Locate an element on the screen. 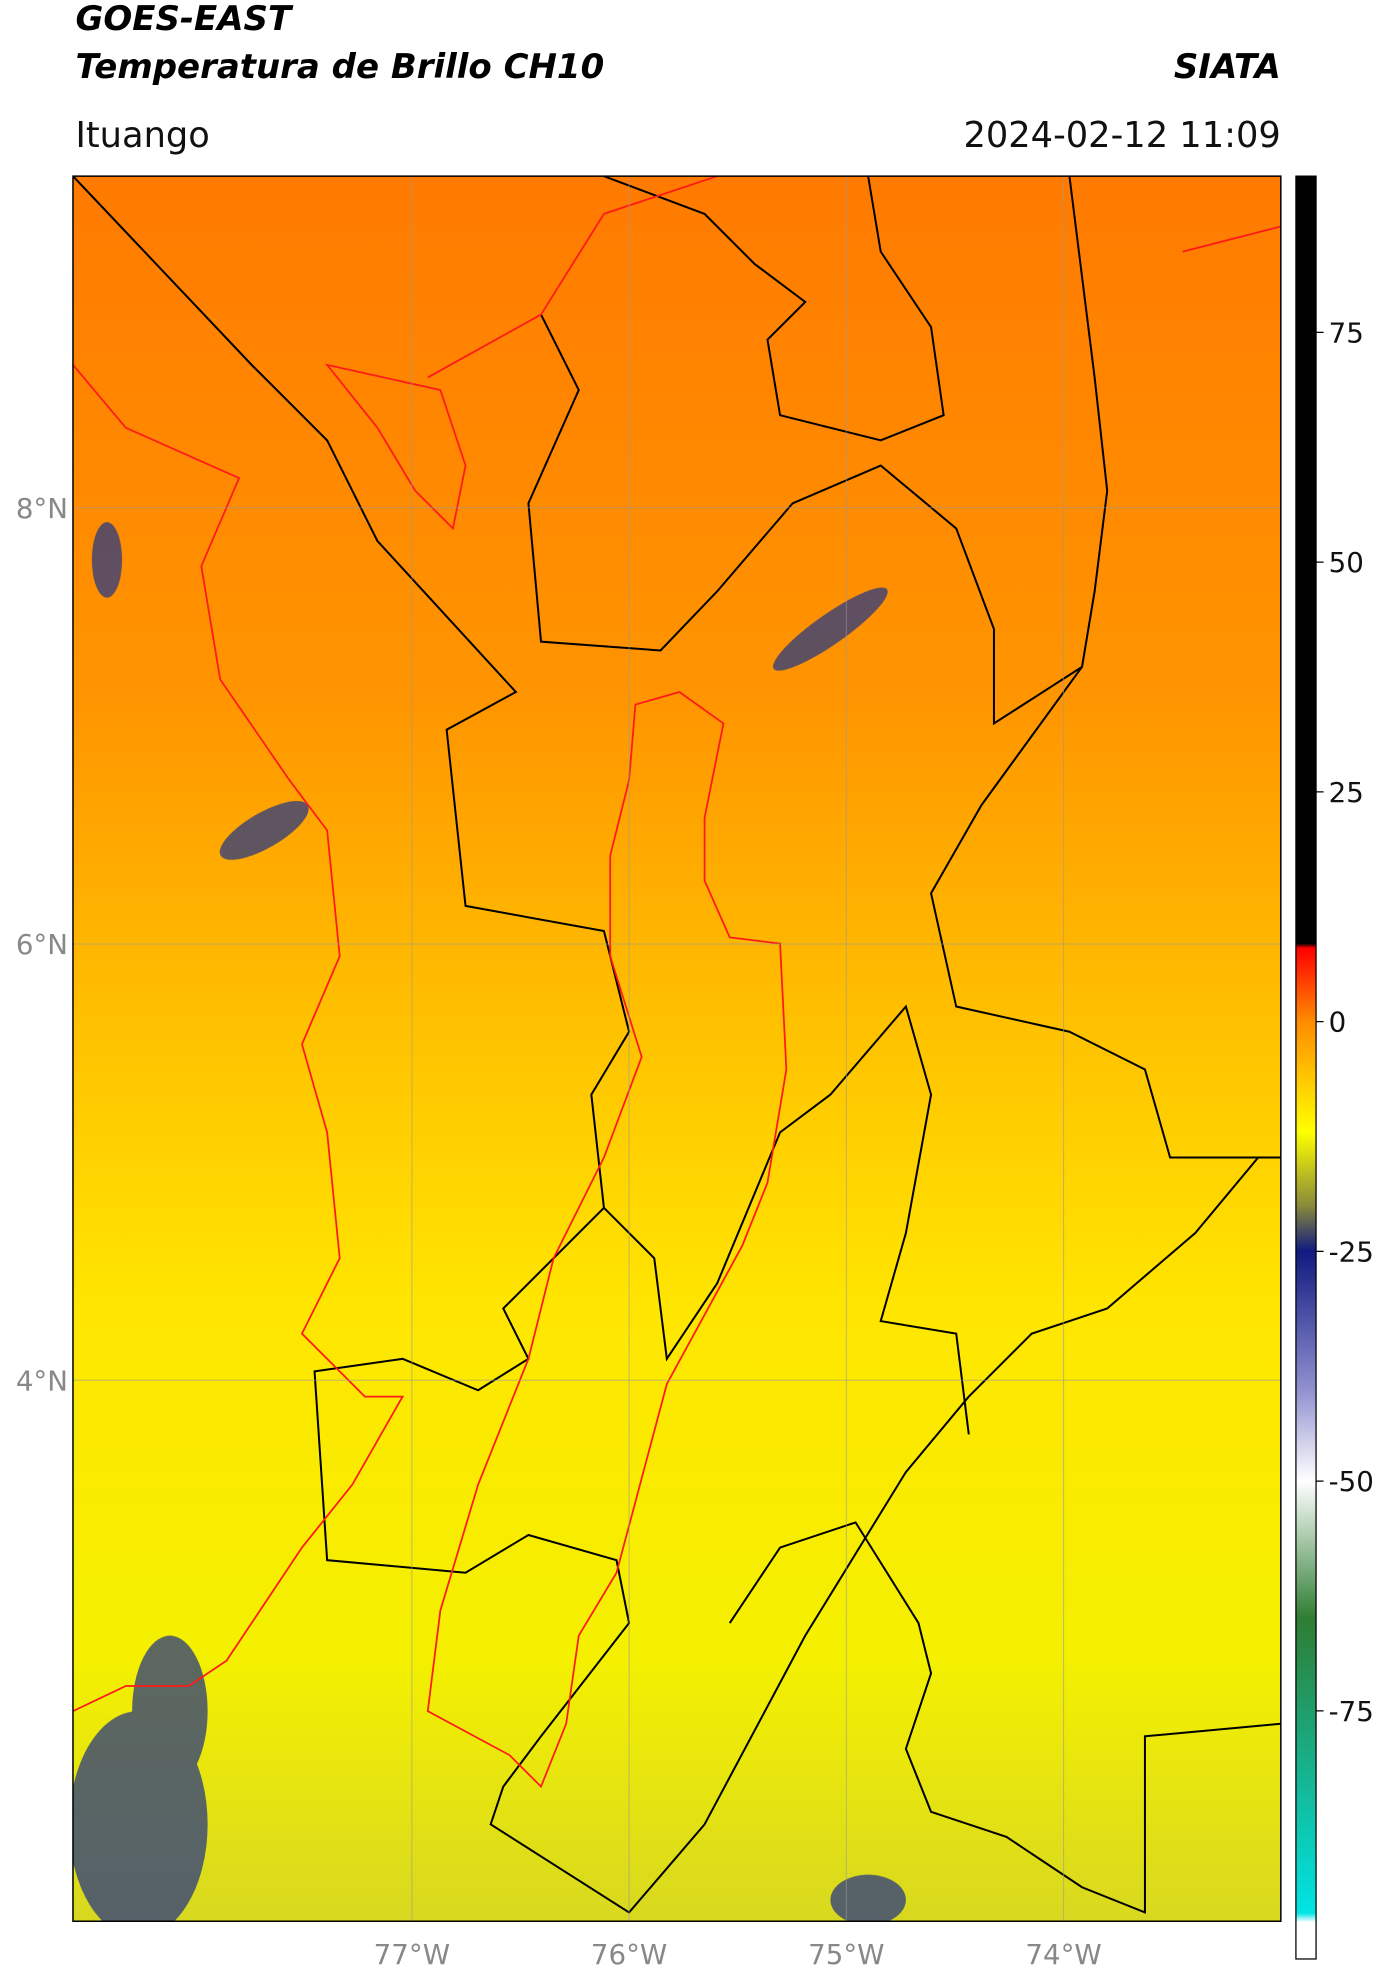 This screenshot has width=1384, height=1981. location: Ituango is located at coordinates (142, 135).